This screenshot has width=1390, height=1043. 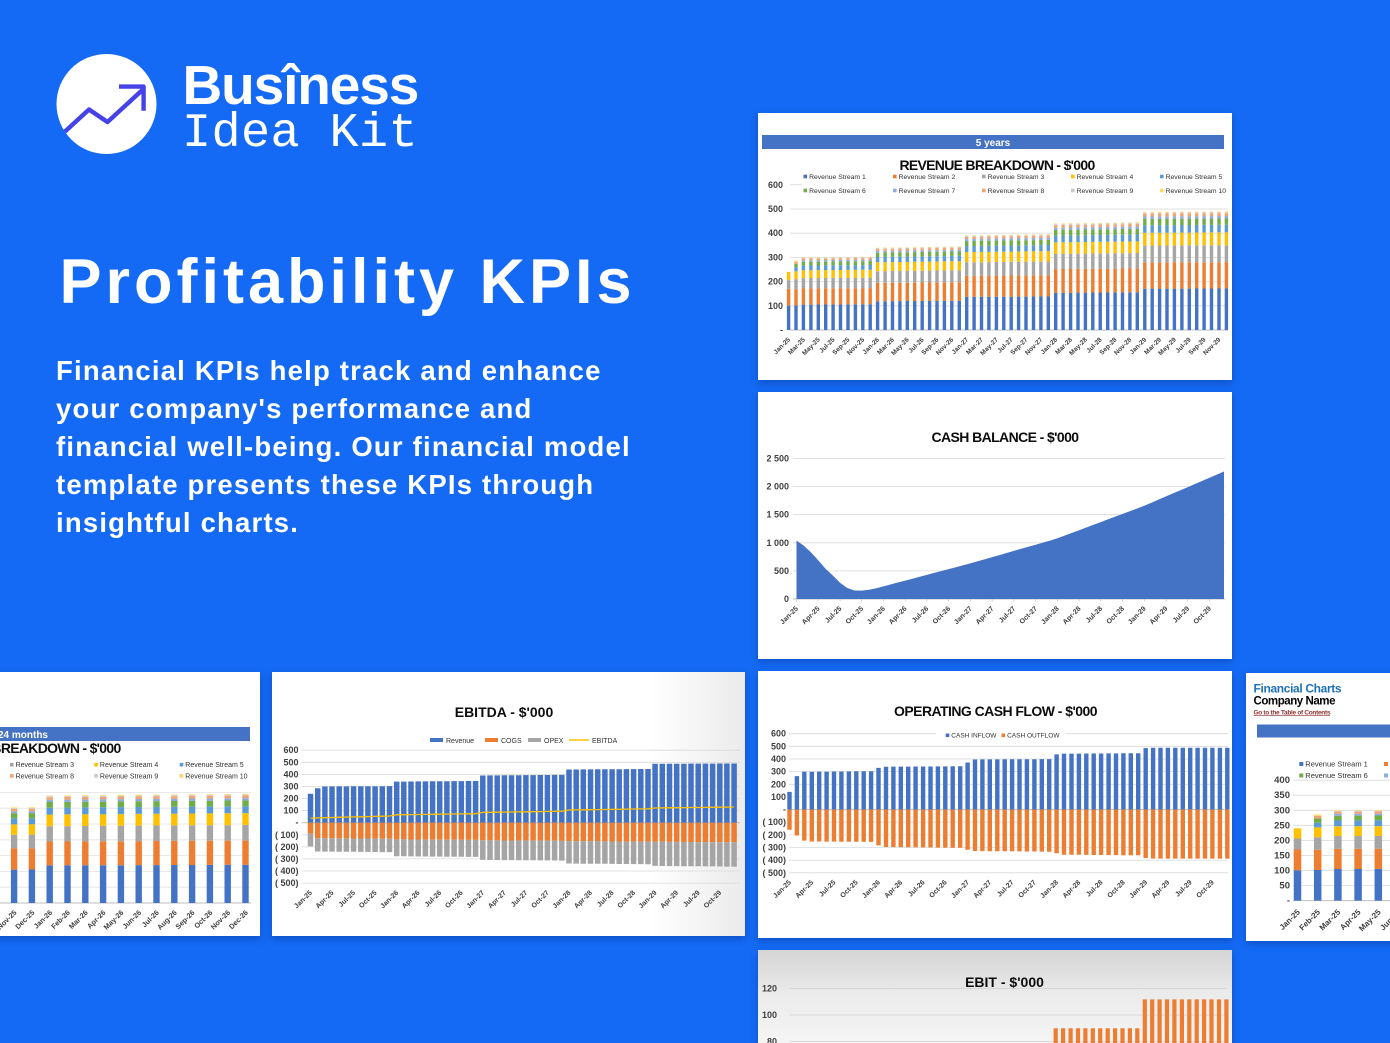 I want to click on svg-text: Dec-26, so click(x=238, y=919).